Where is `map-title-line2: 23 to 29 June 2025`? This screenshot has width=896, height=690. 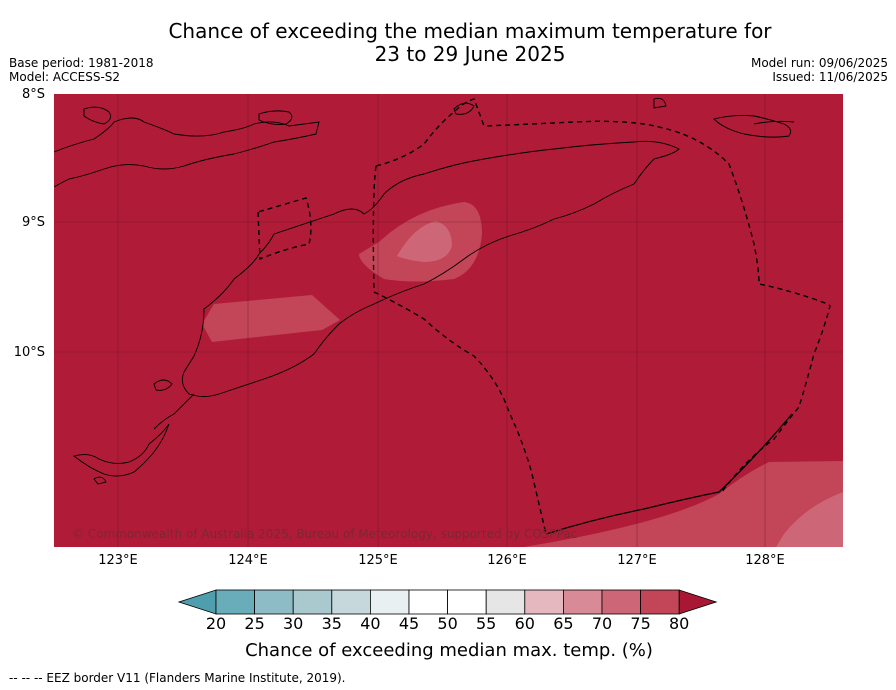
map-title-line2: 23 to 29 June 2025 is located at coordinates (470, 54).